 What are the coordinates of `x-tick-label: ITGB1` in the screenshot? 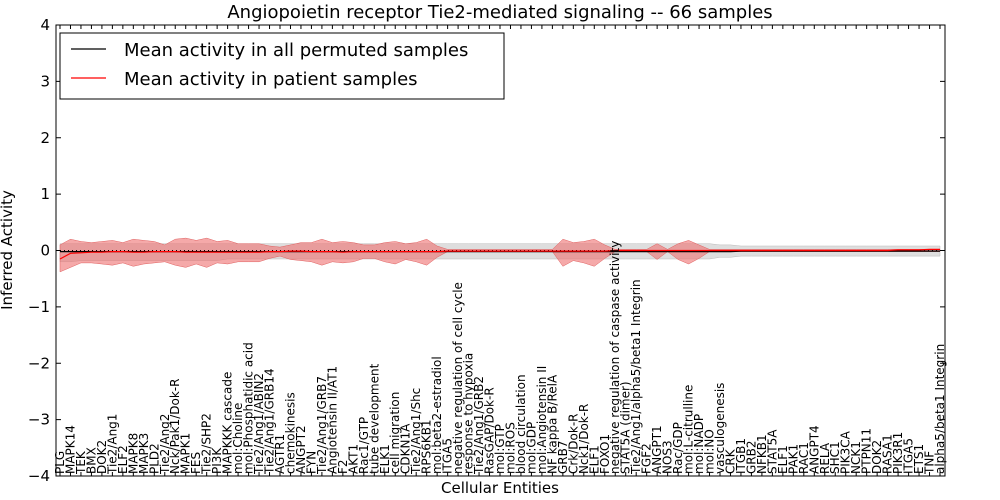 It's located at (741, 456).